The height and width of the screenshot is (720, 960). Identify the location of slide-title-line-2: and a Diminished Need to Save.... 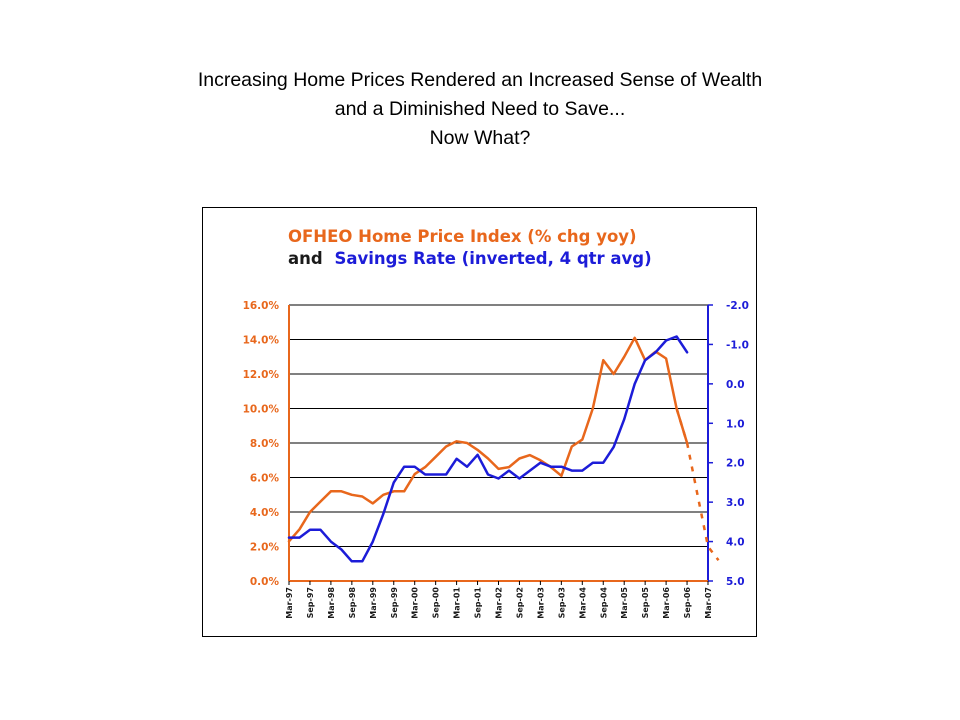
(480, 109).